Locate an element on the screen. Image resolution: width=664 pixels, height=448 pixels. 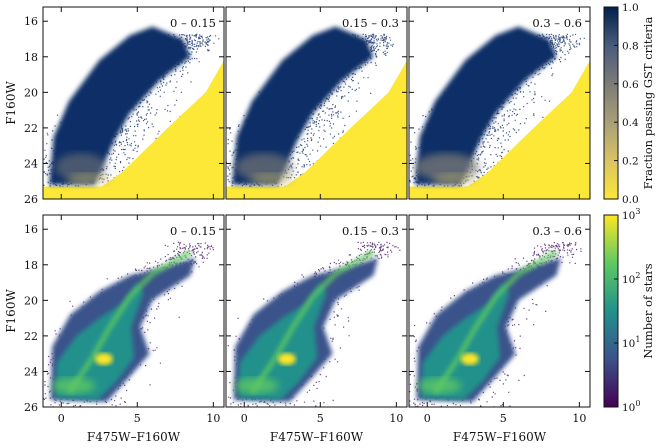
colorbar-tick-label: 0.8 is located at coordinates (630, 46).